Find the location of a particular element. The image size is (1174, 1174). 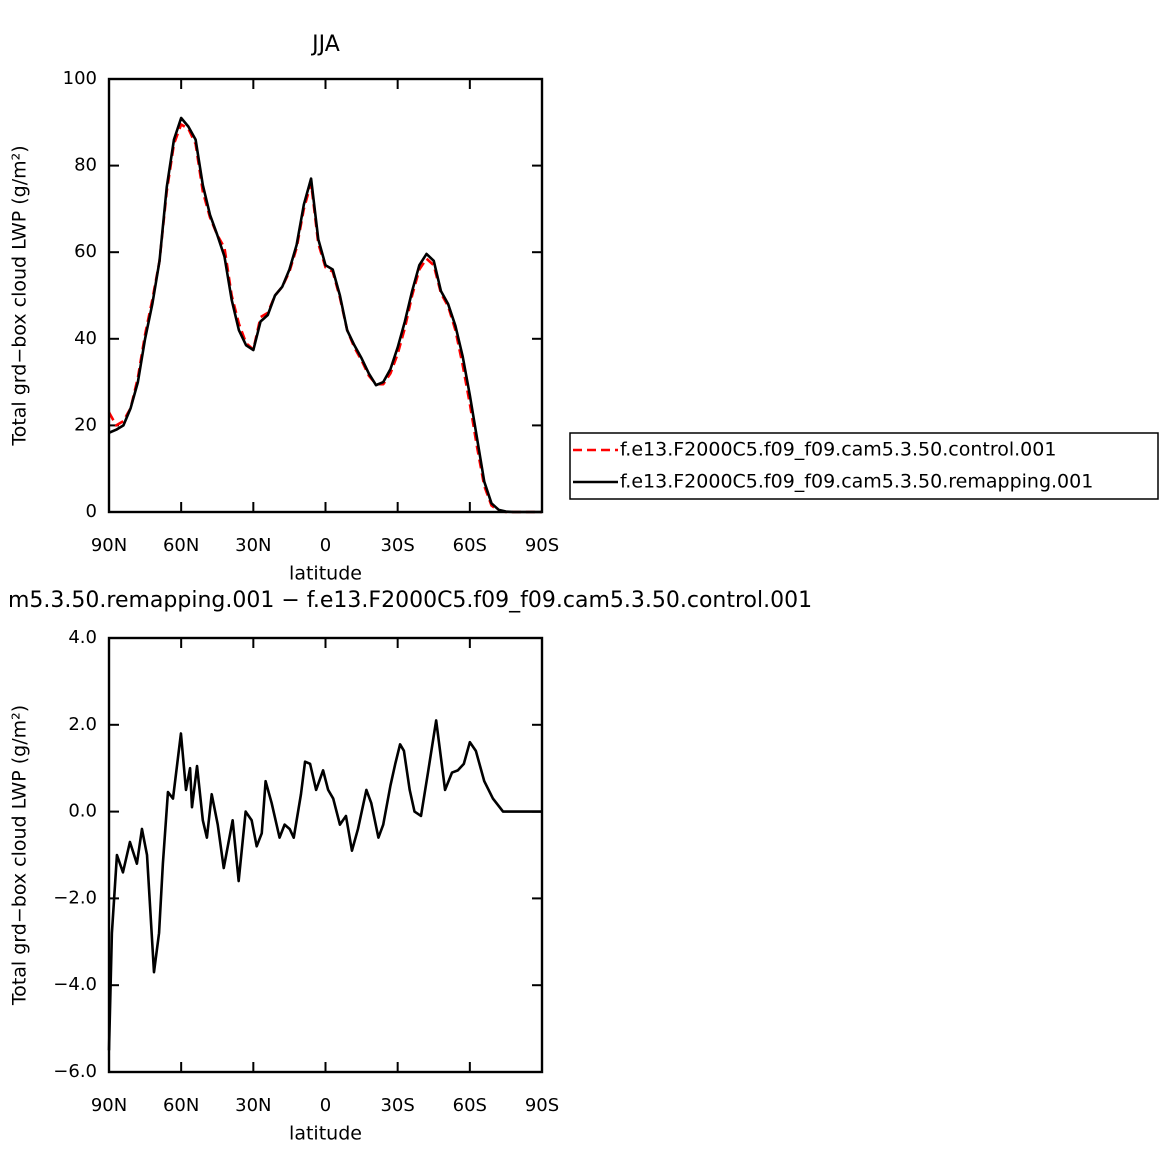

chart-title: JJA is located at coordinates (325, 44).